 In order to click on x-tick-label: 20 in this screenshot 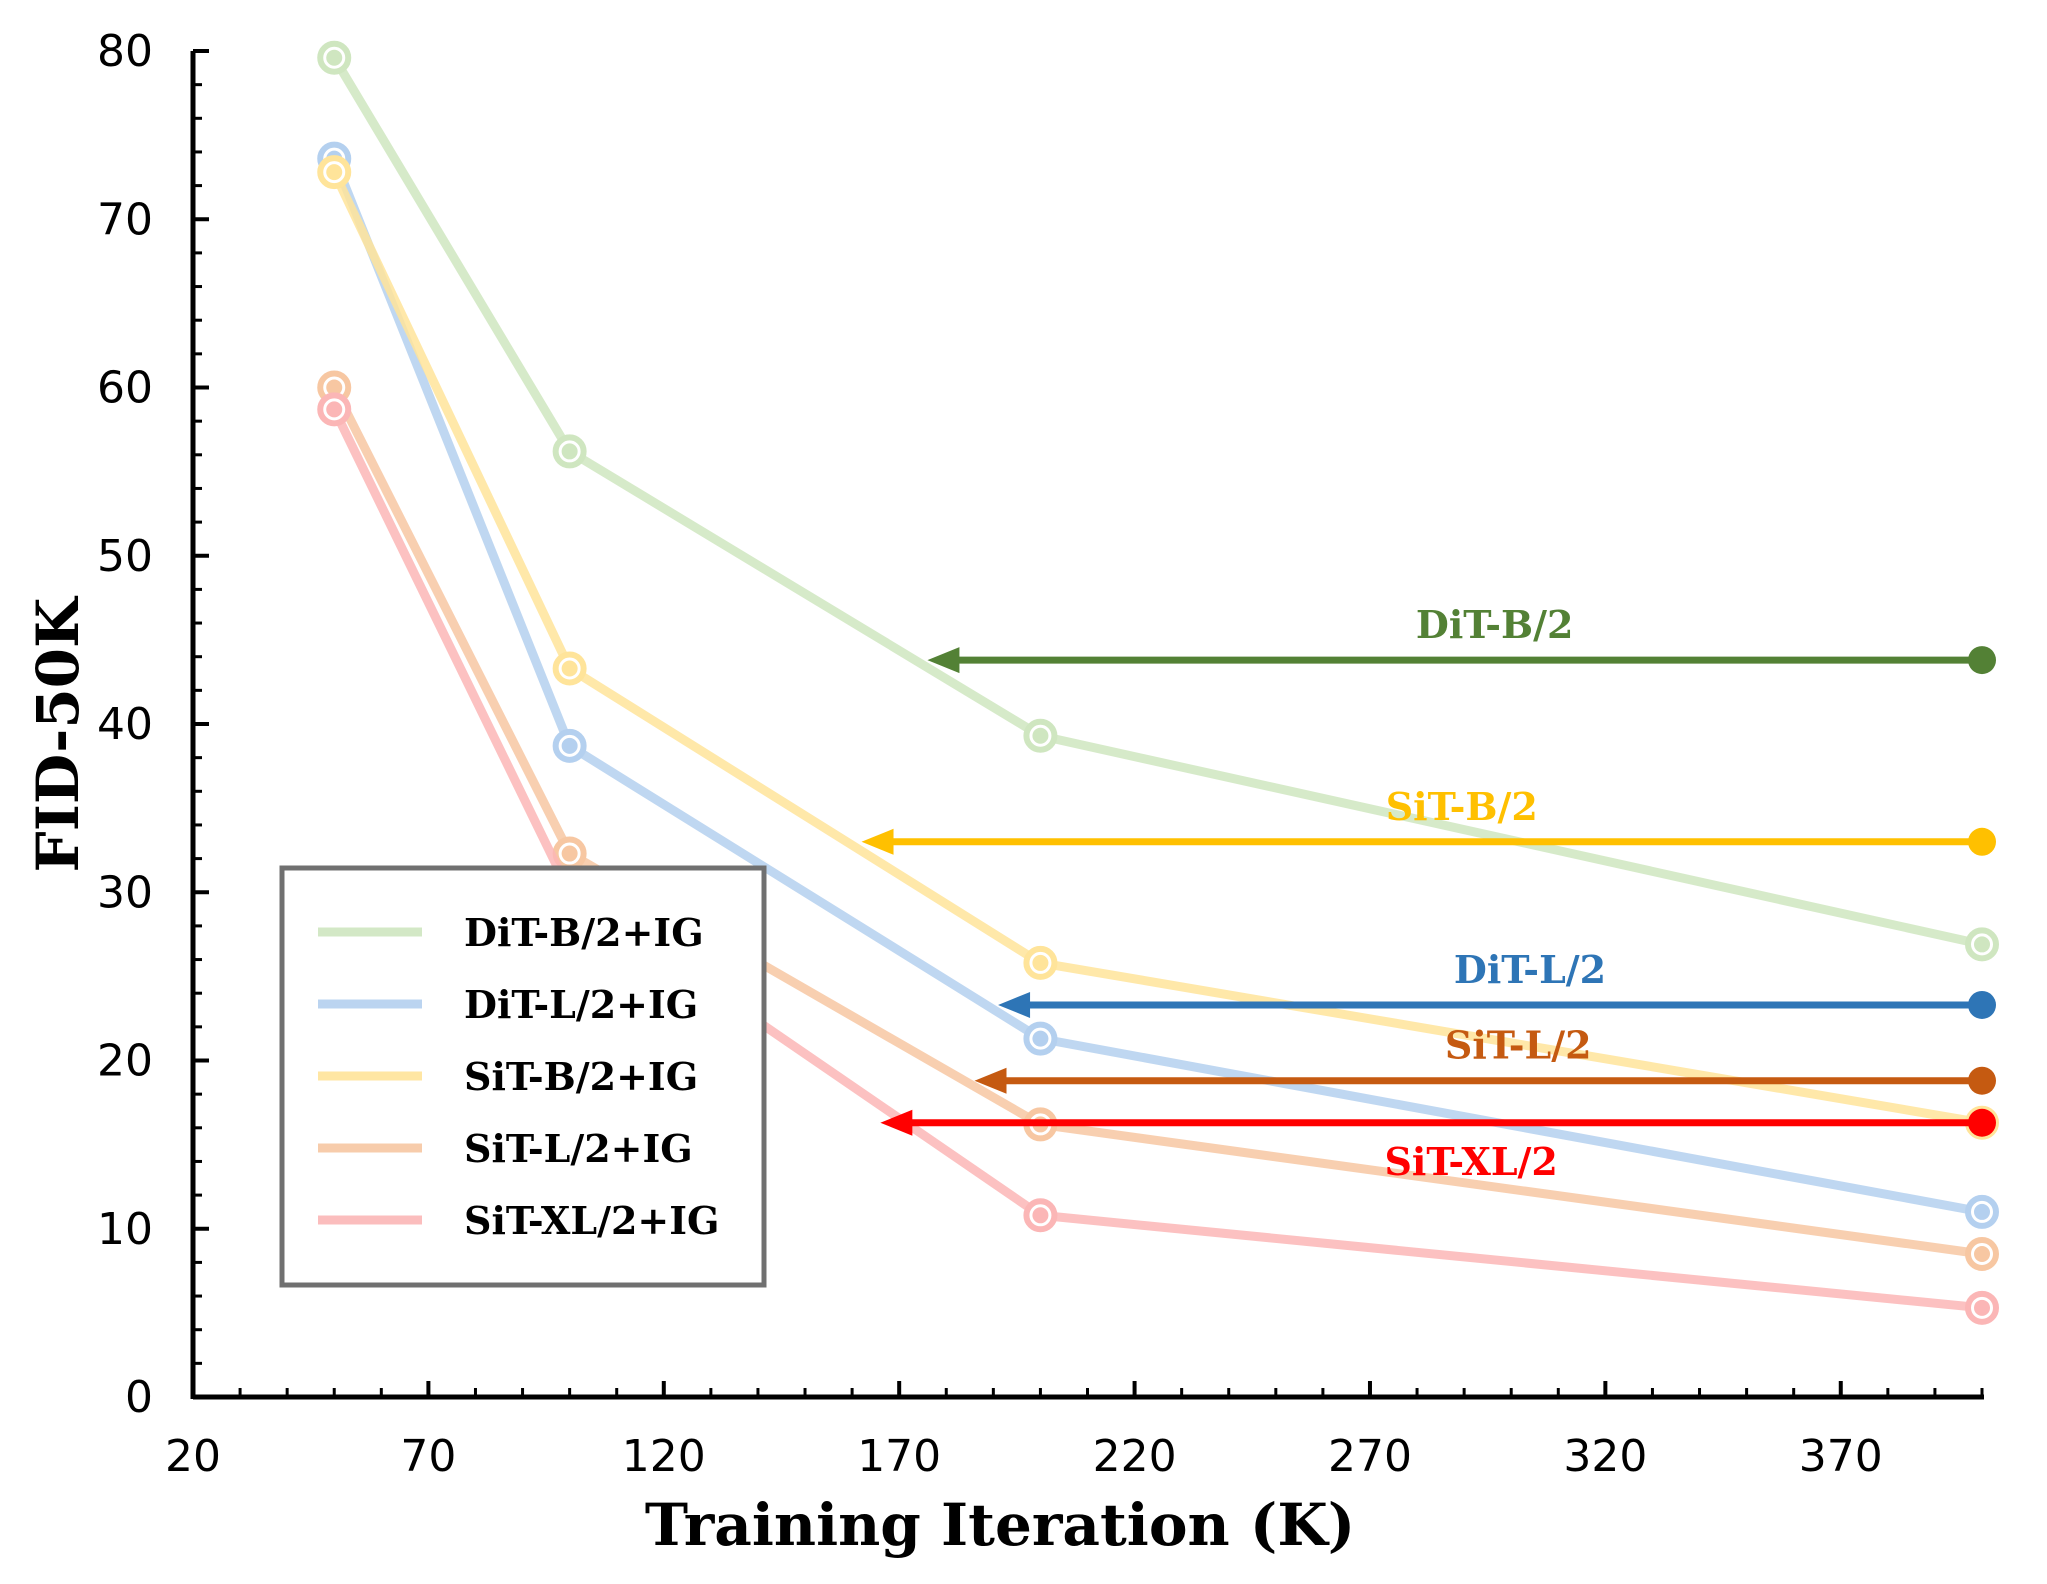, I will do `click(193, 1456)`.